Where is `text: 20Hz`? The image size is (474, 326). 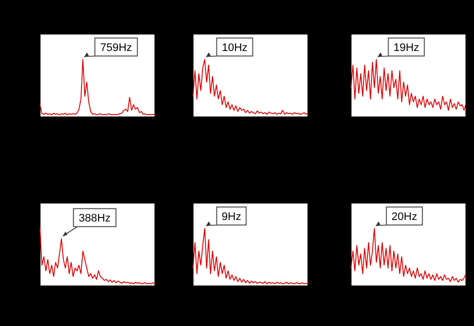 text: 20Hz is located at coordinates (405, 217).